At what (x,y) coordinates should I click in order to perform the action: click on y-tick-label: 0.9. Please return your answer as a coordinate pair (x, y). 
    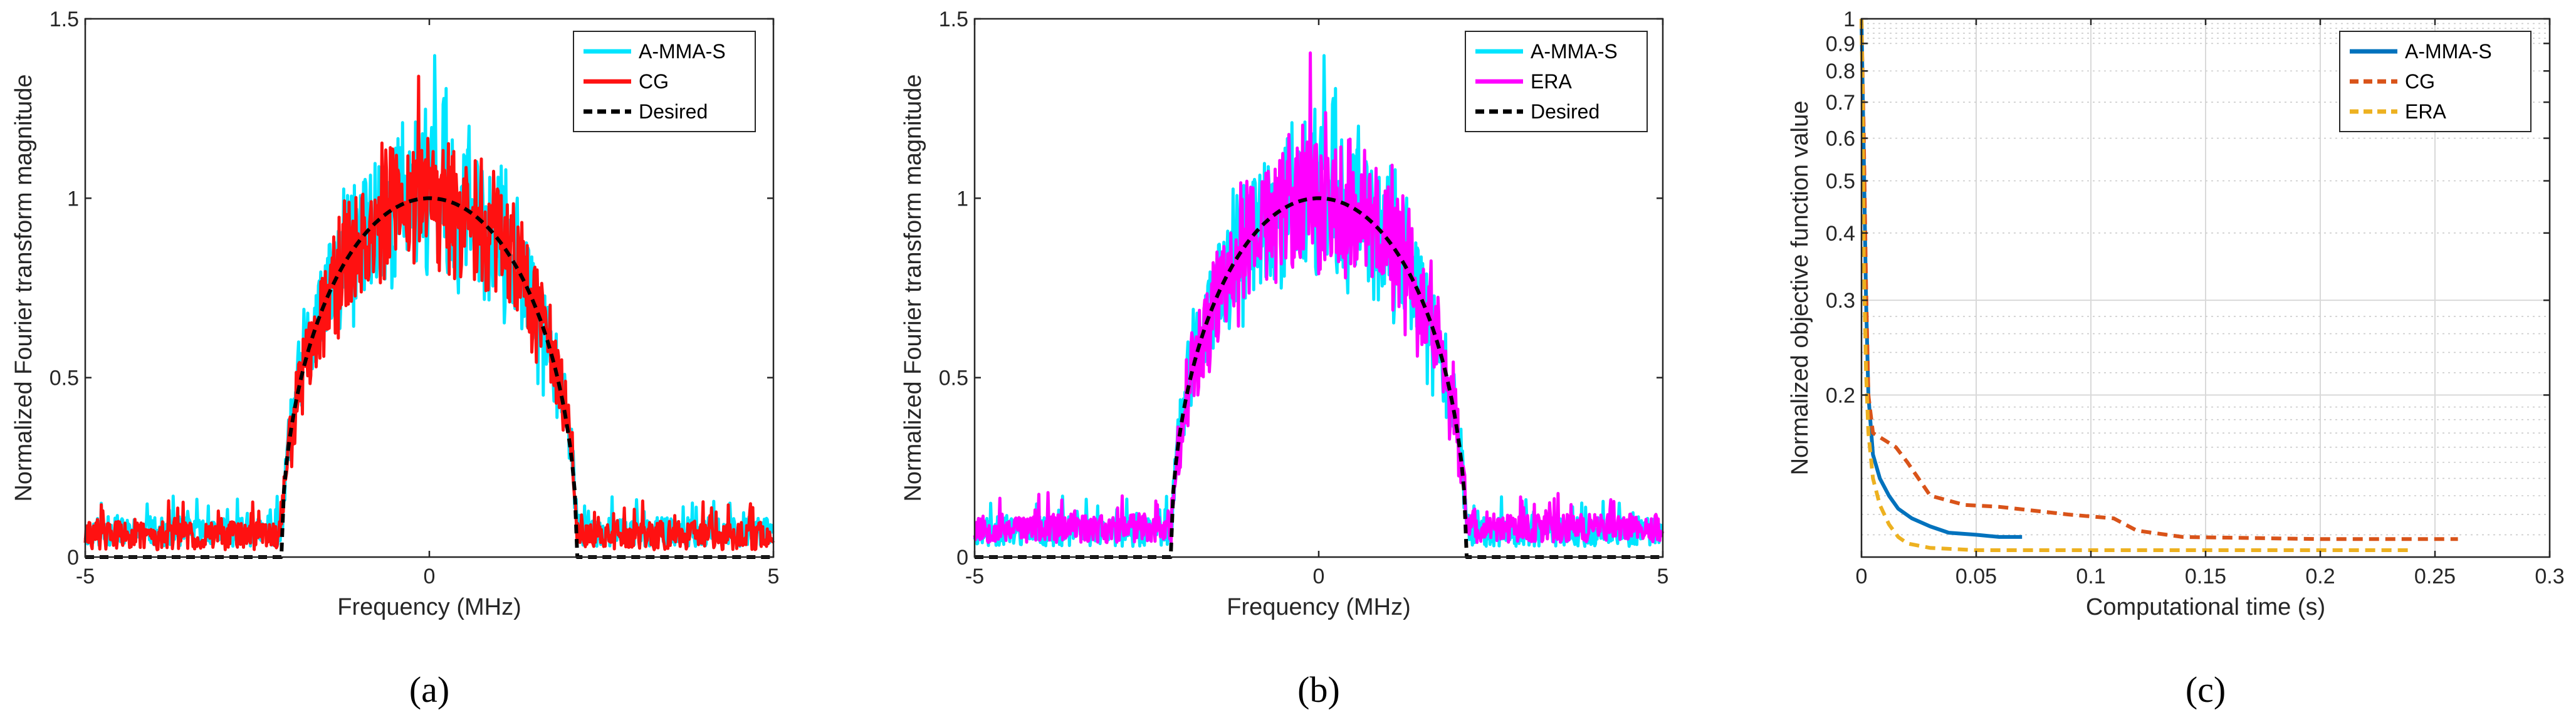
    Looking at the image, I should click on (1840, 44).